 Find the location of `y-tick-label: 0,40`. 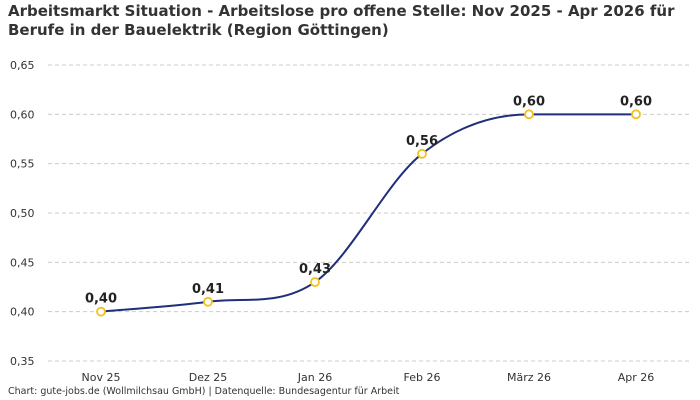

y-tick-label: 0,40 is located at coordinates (22, 312).